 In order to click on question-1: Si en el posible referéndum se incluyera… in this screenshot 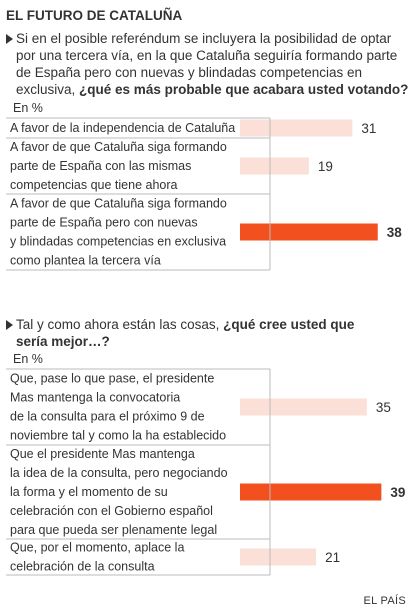, I will do `click(207, 65)`.